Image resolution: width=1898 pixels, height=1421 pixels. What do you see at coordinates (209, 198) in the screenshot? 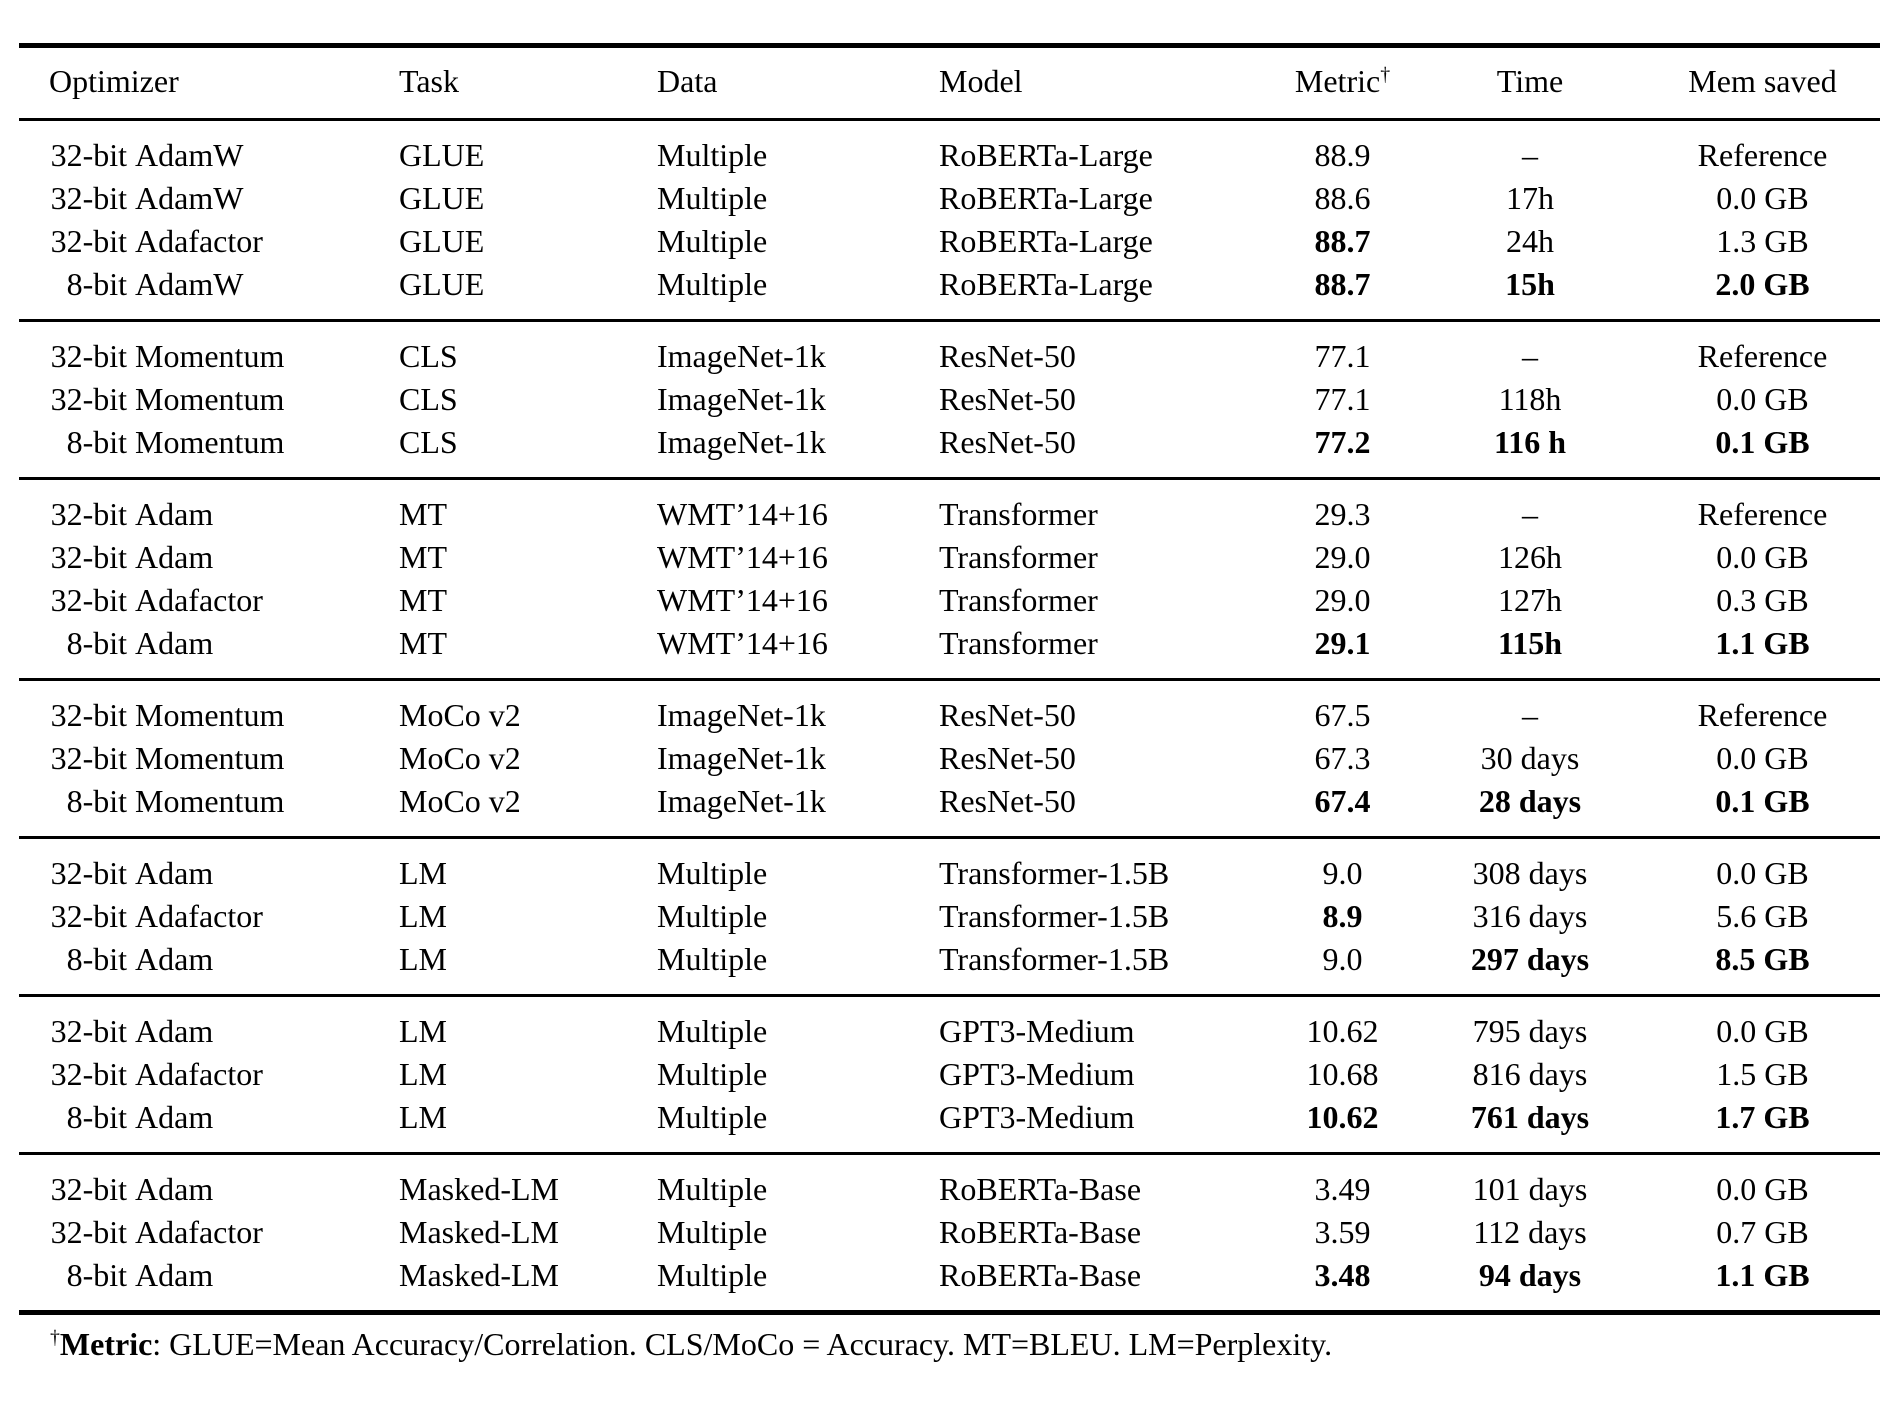
I see `optimizer-cell: 32-bit AdamW` at bounding box center [209, 198].